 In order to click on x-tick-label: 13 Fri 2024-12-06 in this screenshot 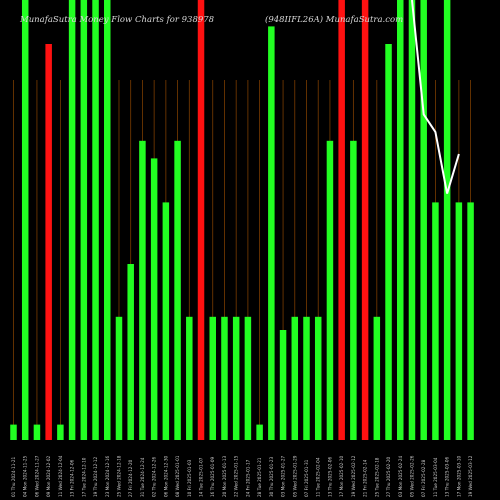, I will do `click(72, 478)`.